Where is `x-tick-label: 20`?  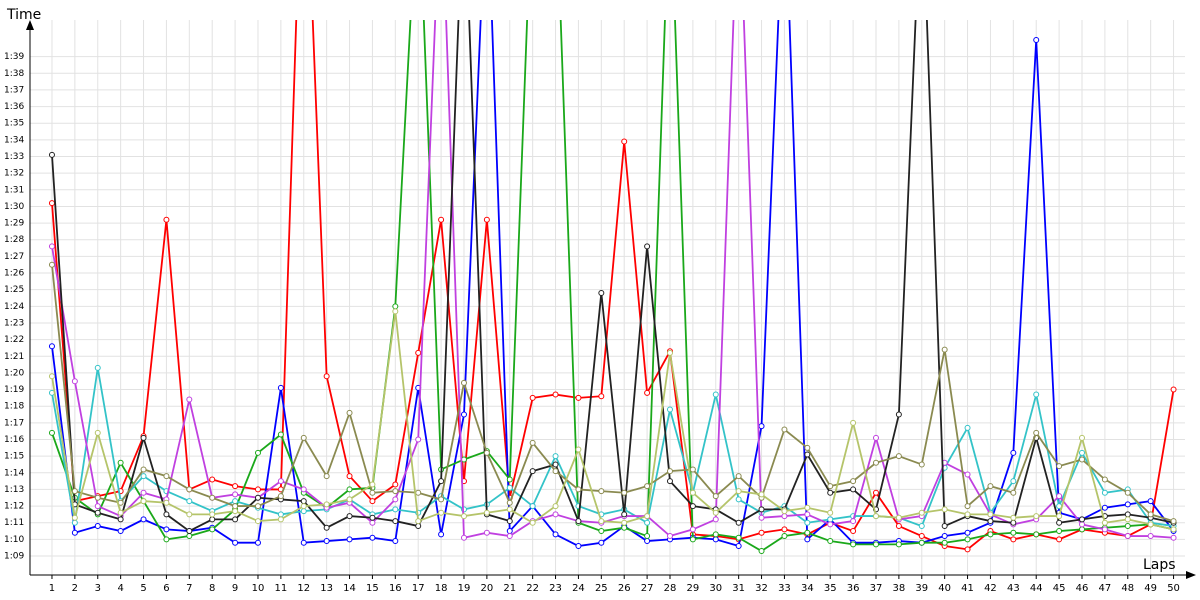
x-tick-label: 20 is located at coordinates (487, 588).